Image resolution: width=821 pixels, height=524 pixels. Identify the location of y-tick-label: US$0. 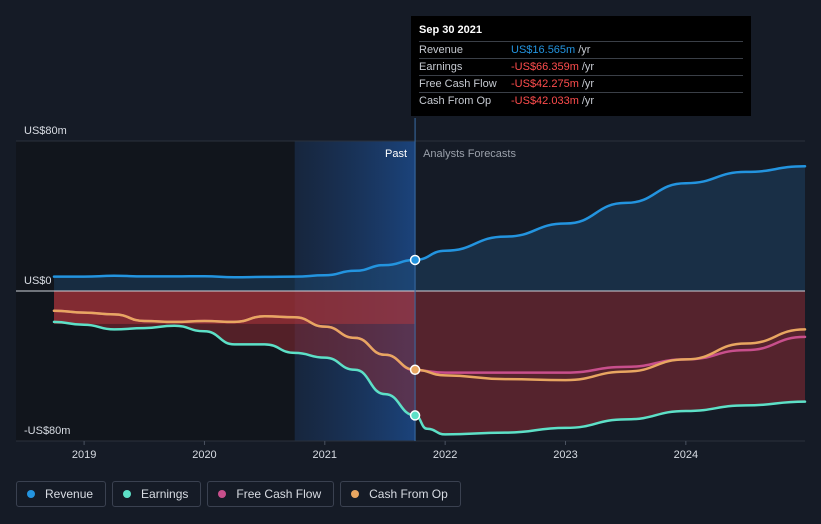
(38, 281).